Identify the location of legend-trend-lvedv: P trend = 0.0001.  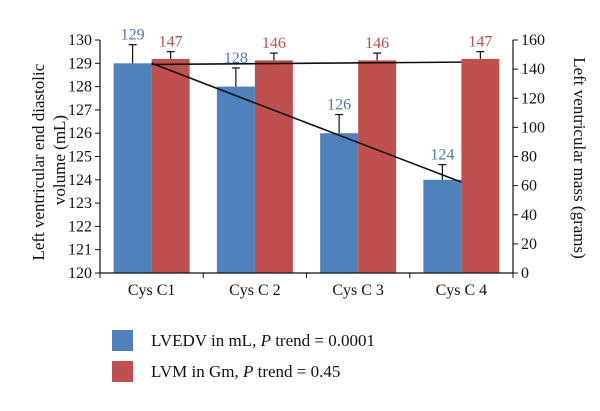
(317, 340).